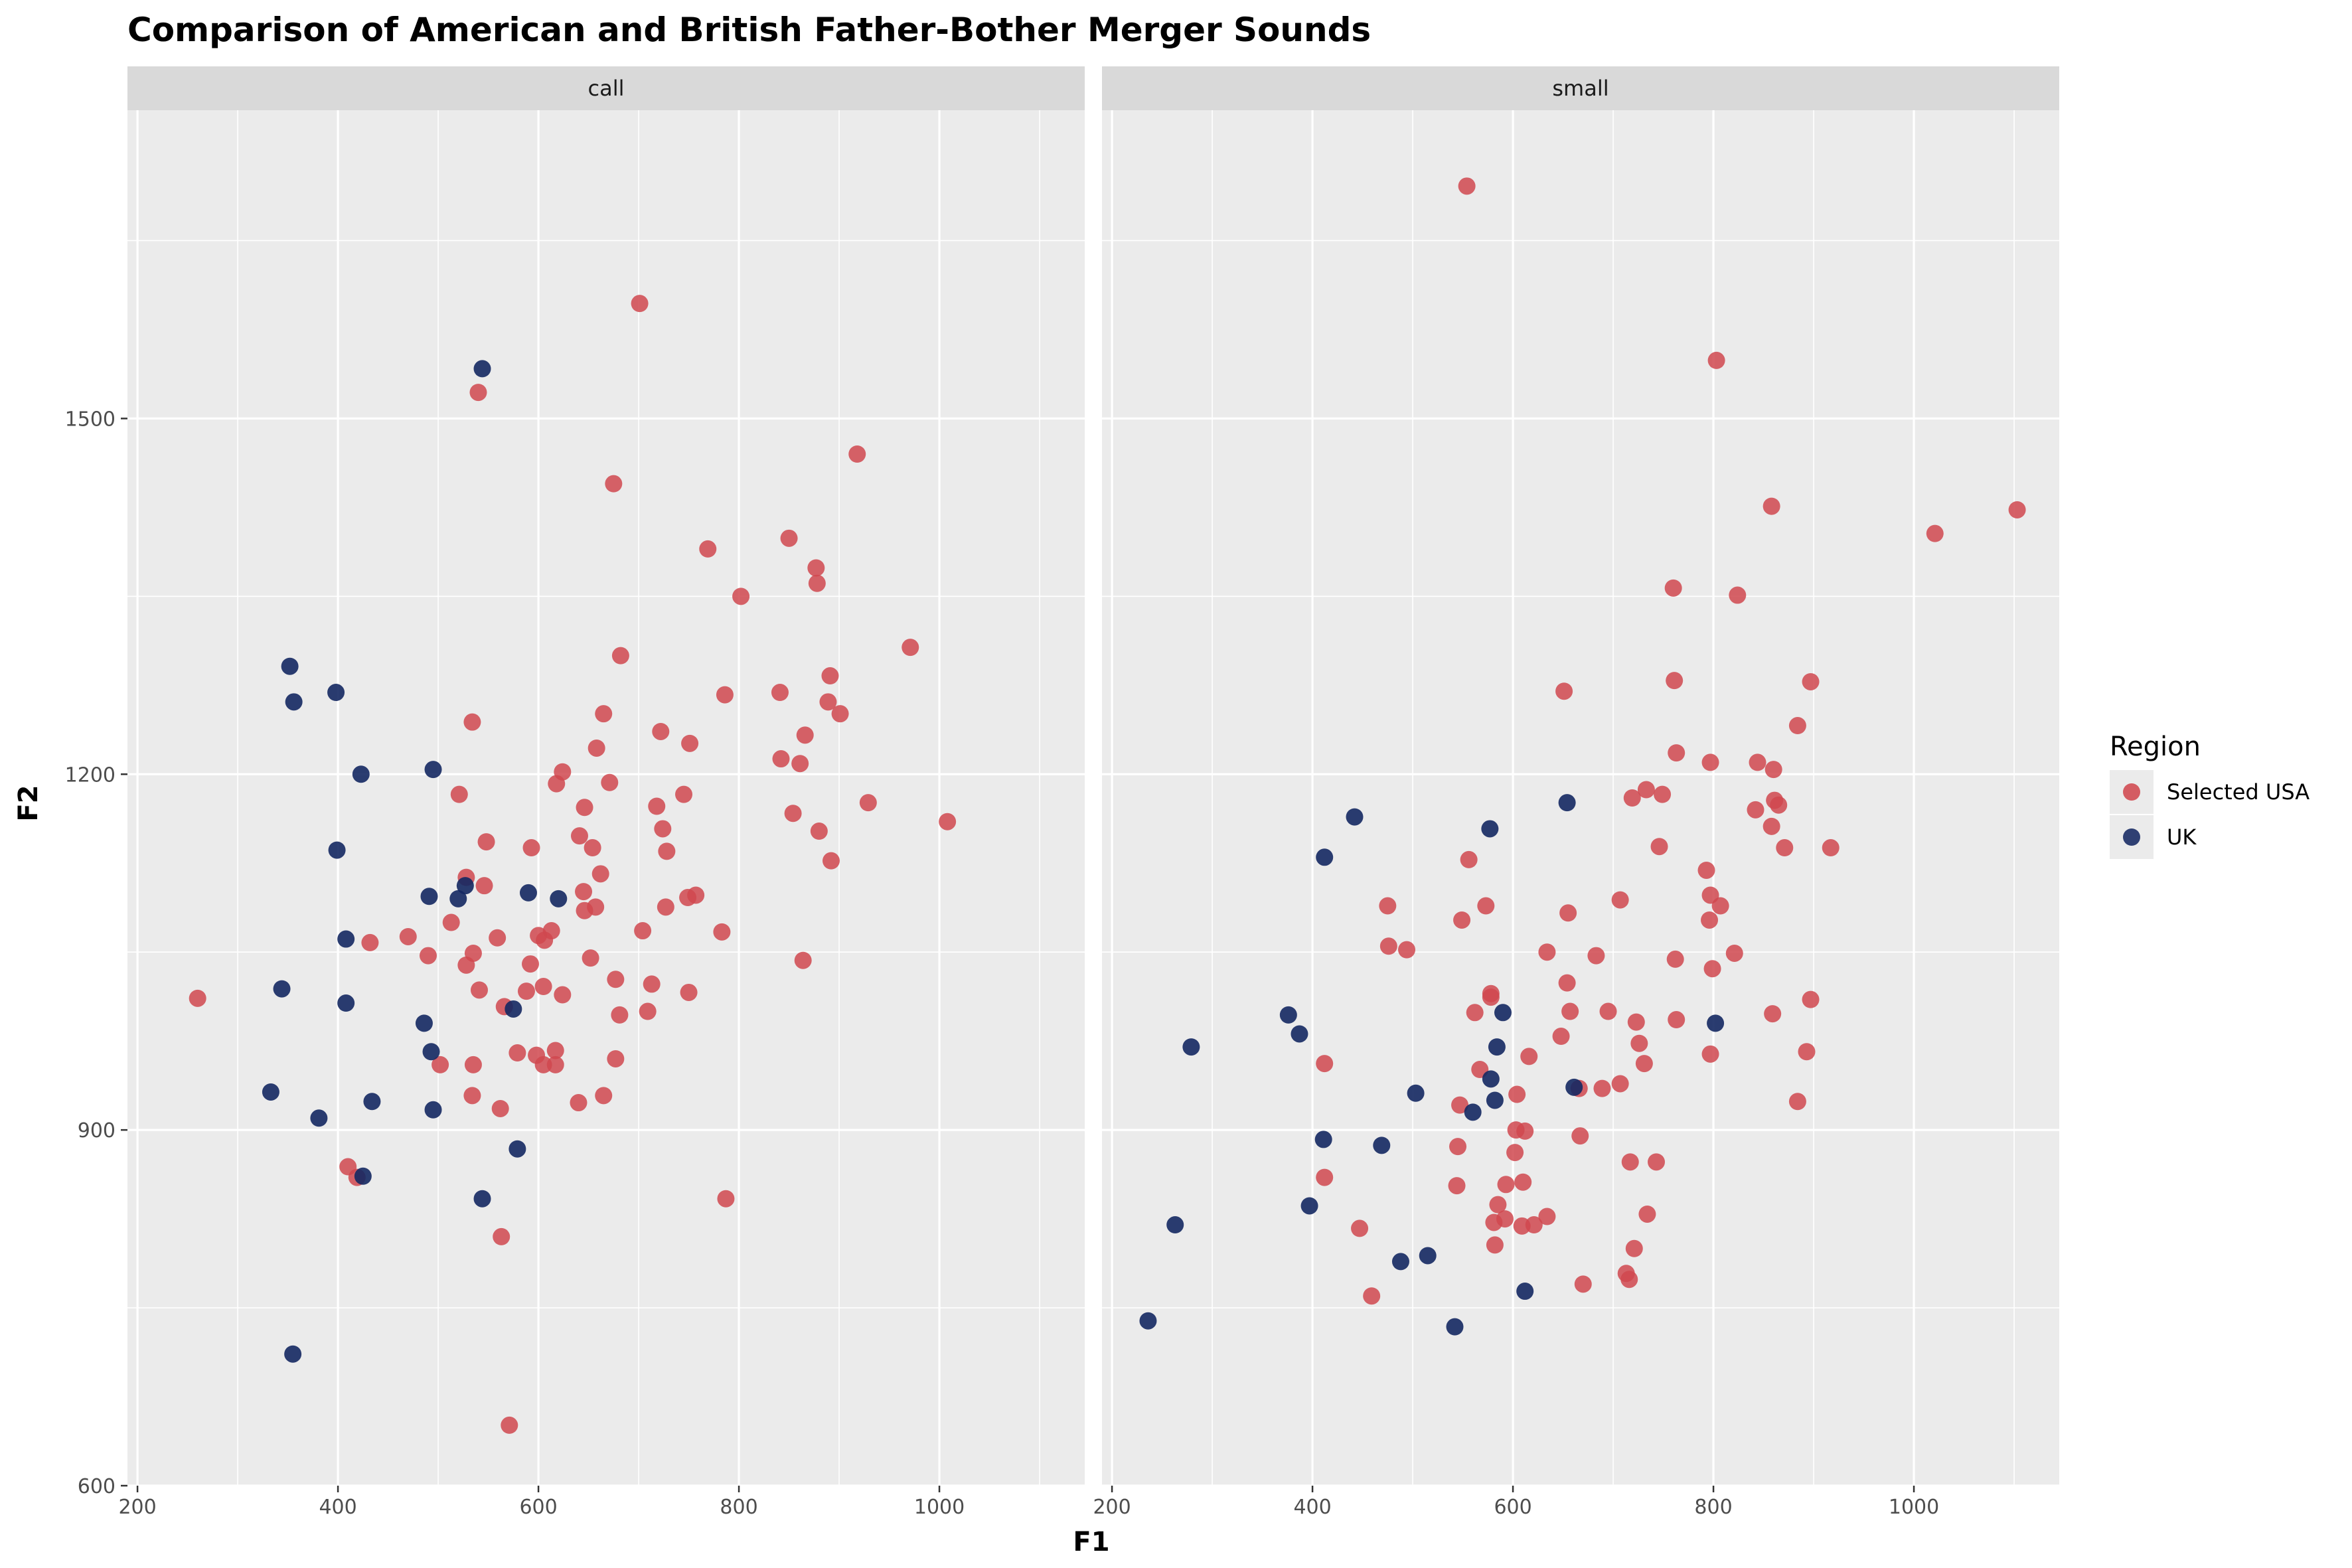 This screenshot has height=1568, width=2352. Describe the element at coordinates (29, 803) in the screenshot. I see `y-axis-title: F2` at that location.